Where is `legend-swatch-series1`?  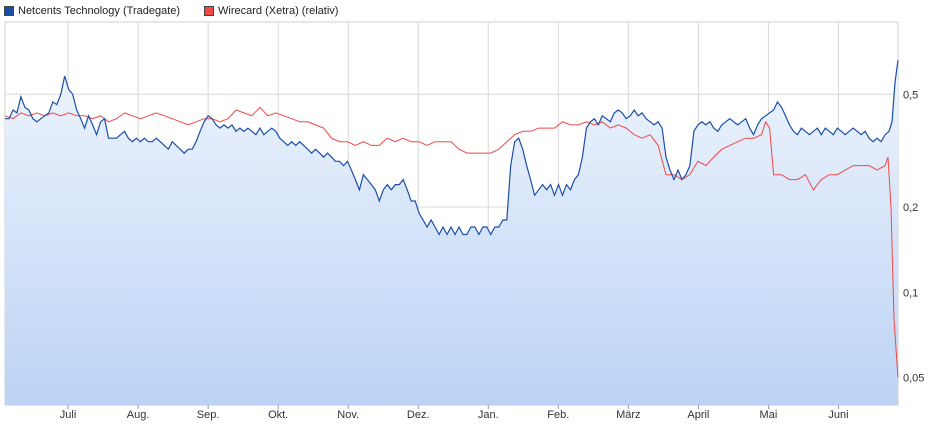 legend-swatch-series1 is located at coordinates (9, 11).